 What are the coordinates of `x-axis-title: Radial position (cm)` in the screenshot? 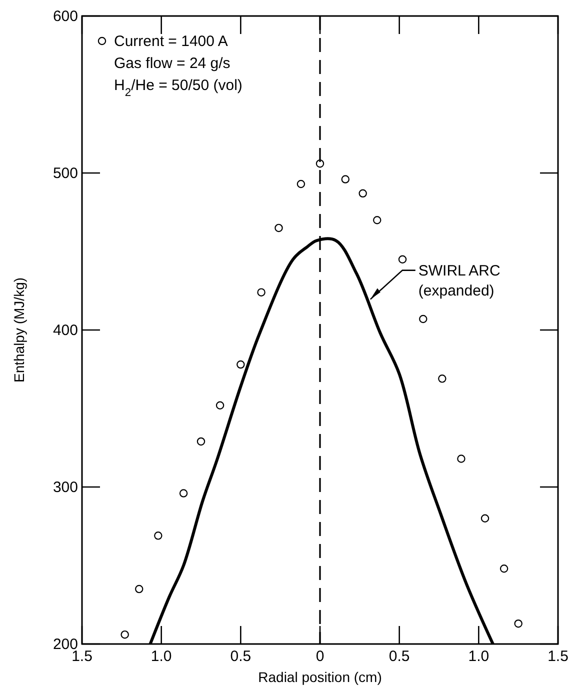 It's located at (320, 677).